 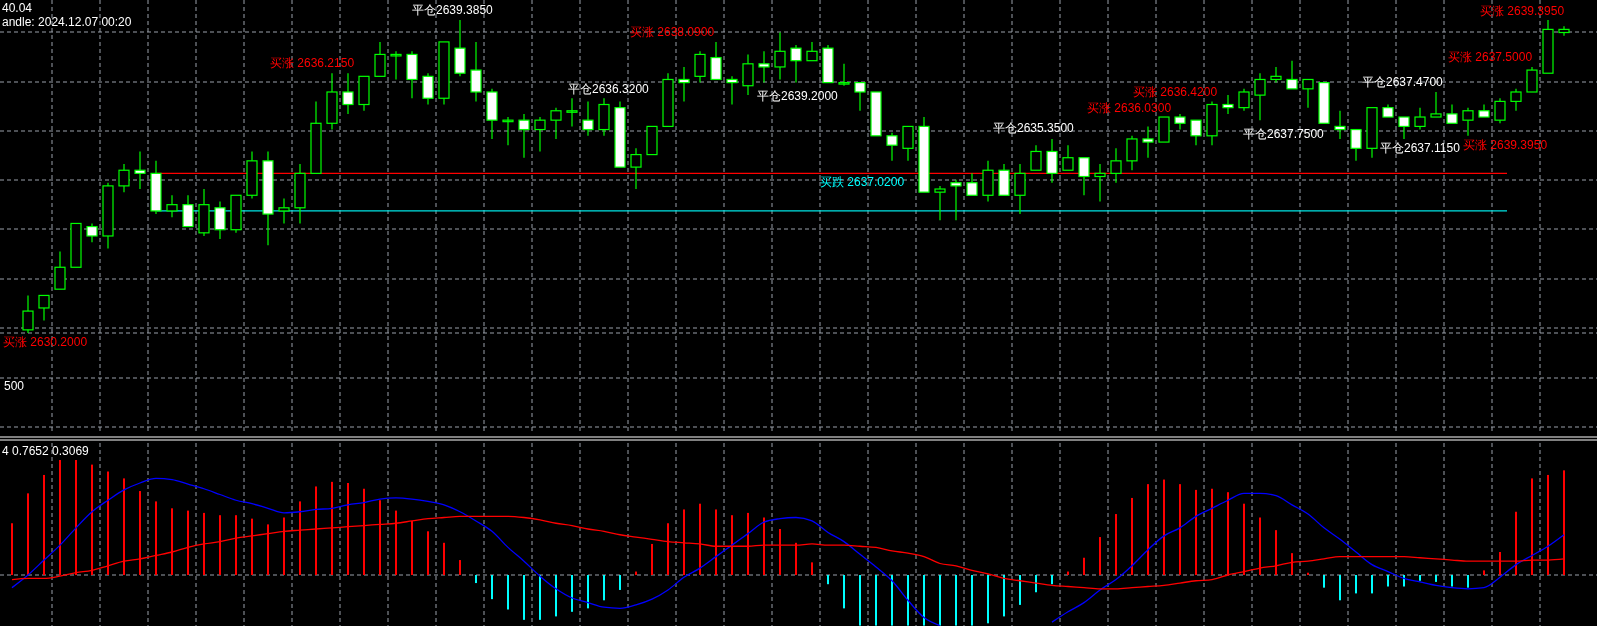 I want to click on annotation: 平仓2637.4700, so click(x=1403, y=82).